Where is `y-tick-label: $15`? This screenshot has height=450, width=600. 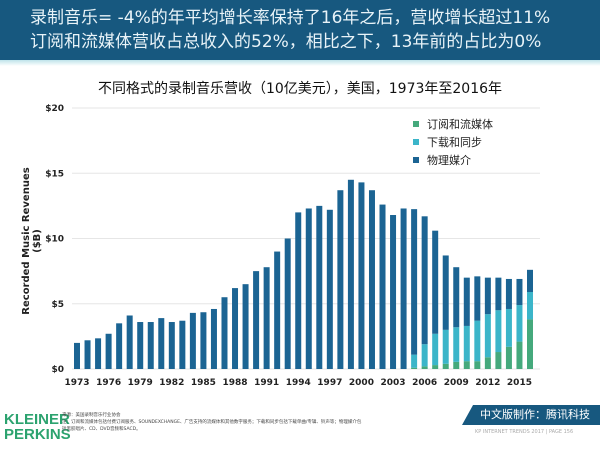 y-tick-label: $15 is located at coordinates (54, 174).